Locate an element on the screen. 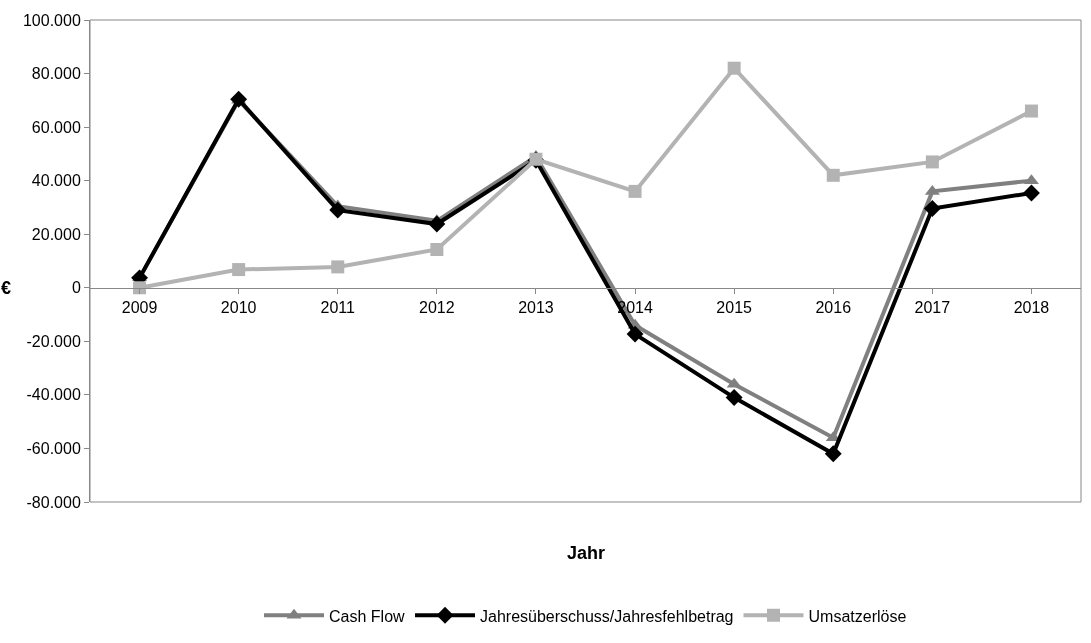 The width and height of the screenshot is (1091, 643). x-tick-label: 2013 is located at coordinates (536, 307).